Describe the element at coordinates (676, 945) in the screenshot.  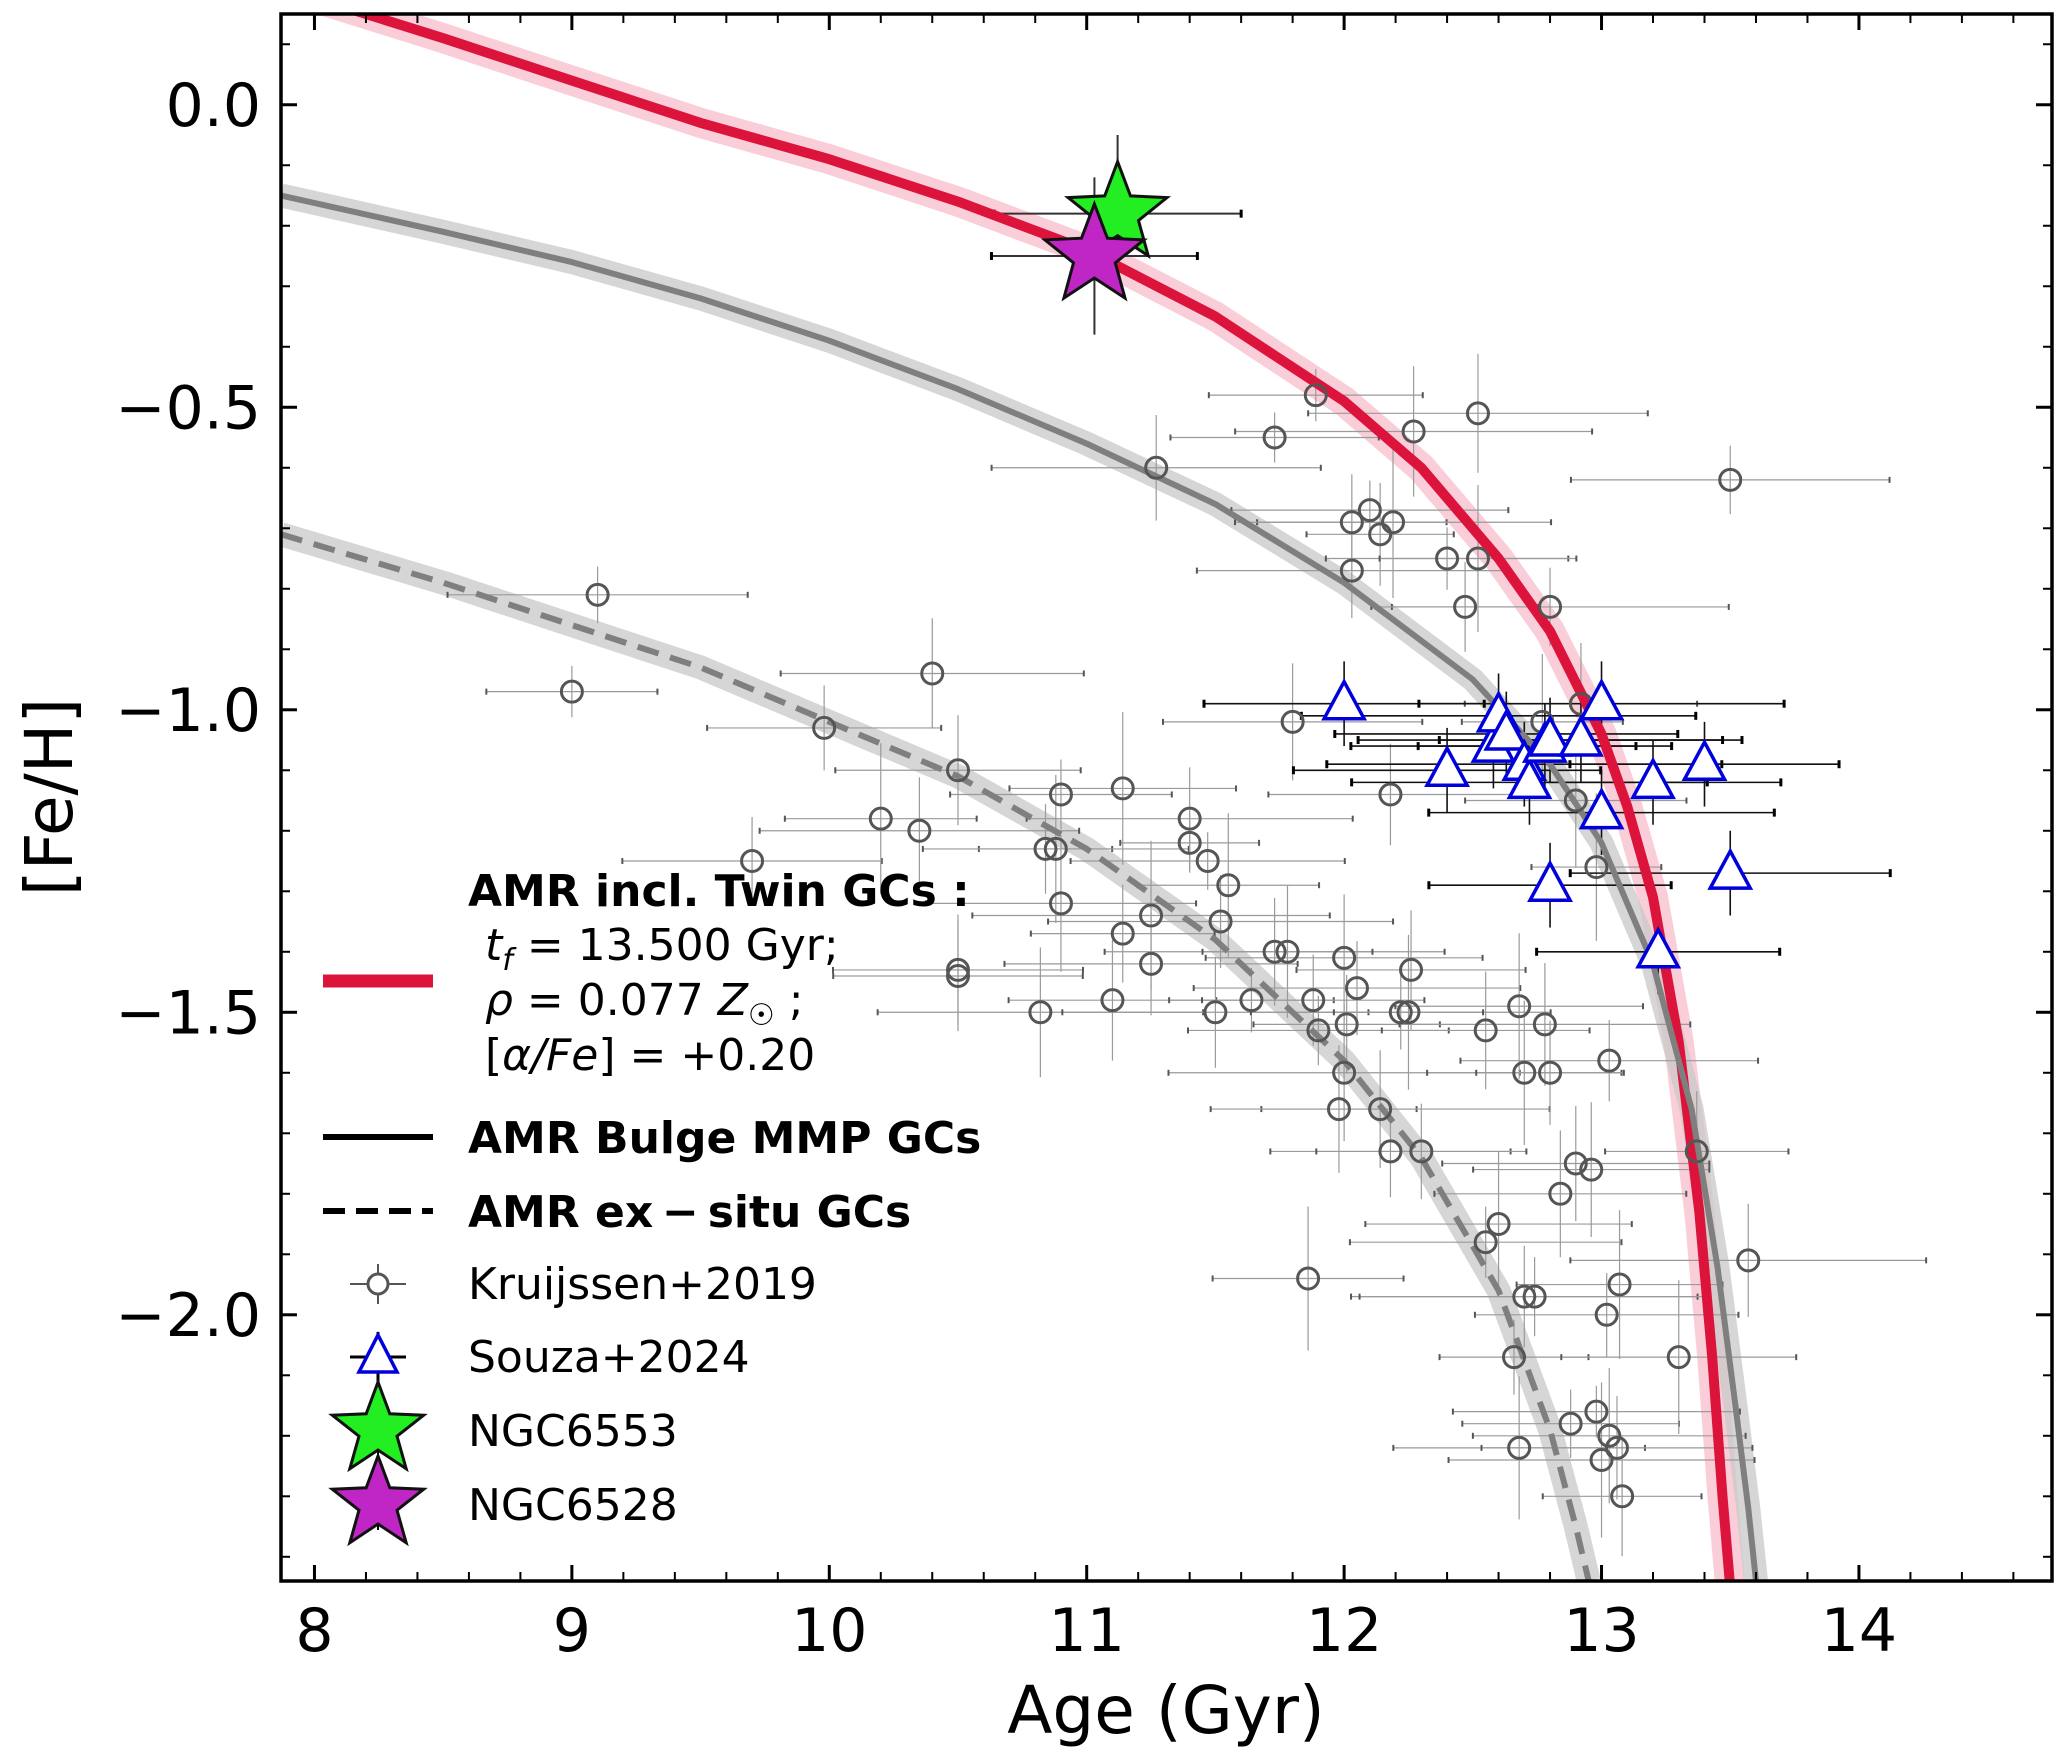
I see `legend-tf-rest: = 13.500 Gyr;` at that location.